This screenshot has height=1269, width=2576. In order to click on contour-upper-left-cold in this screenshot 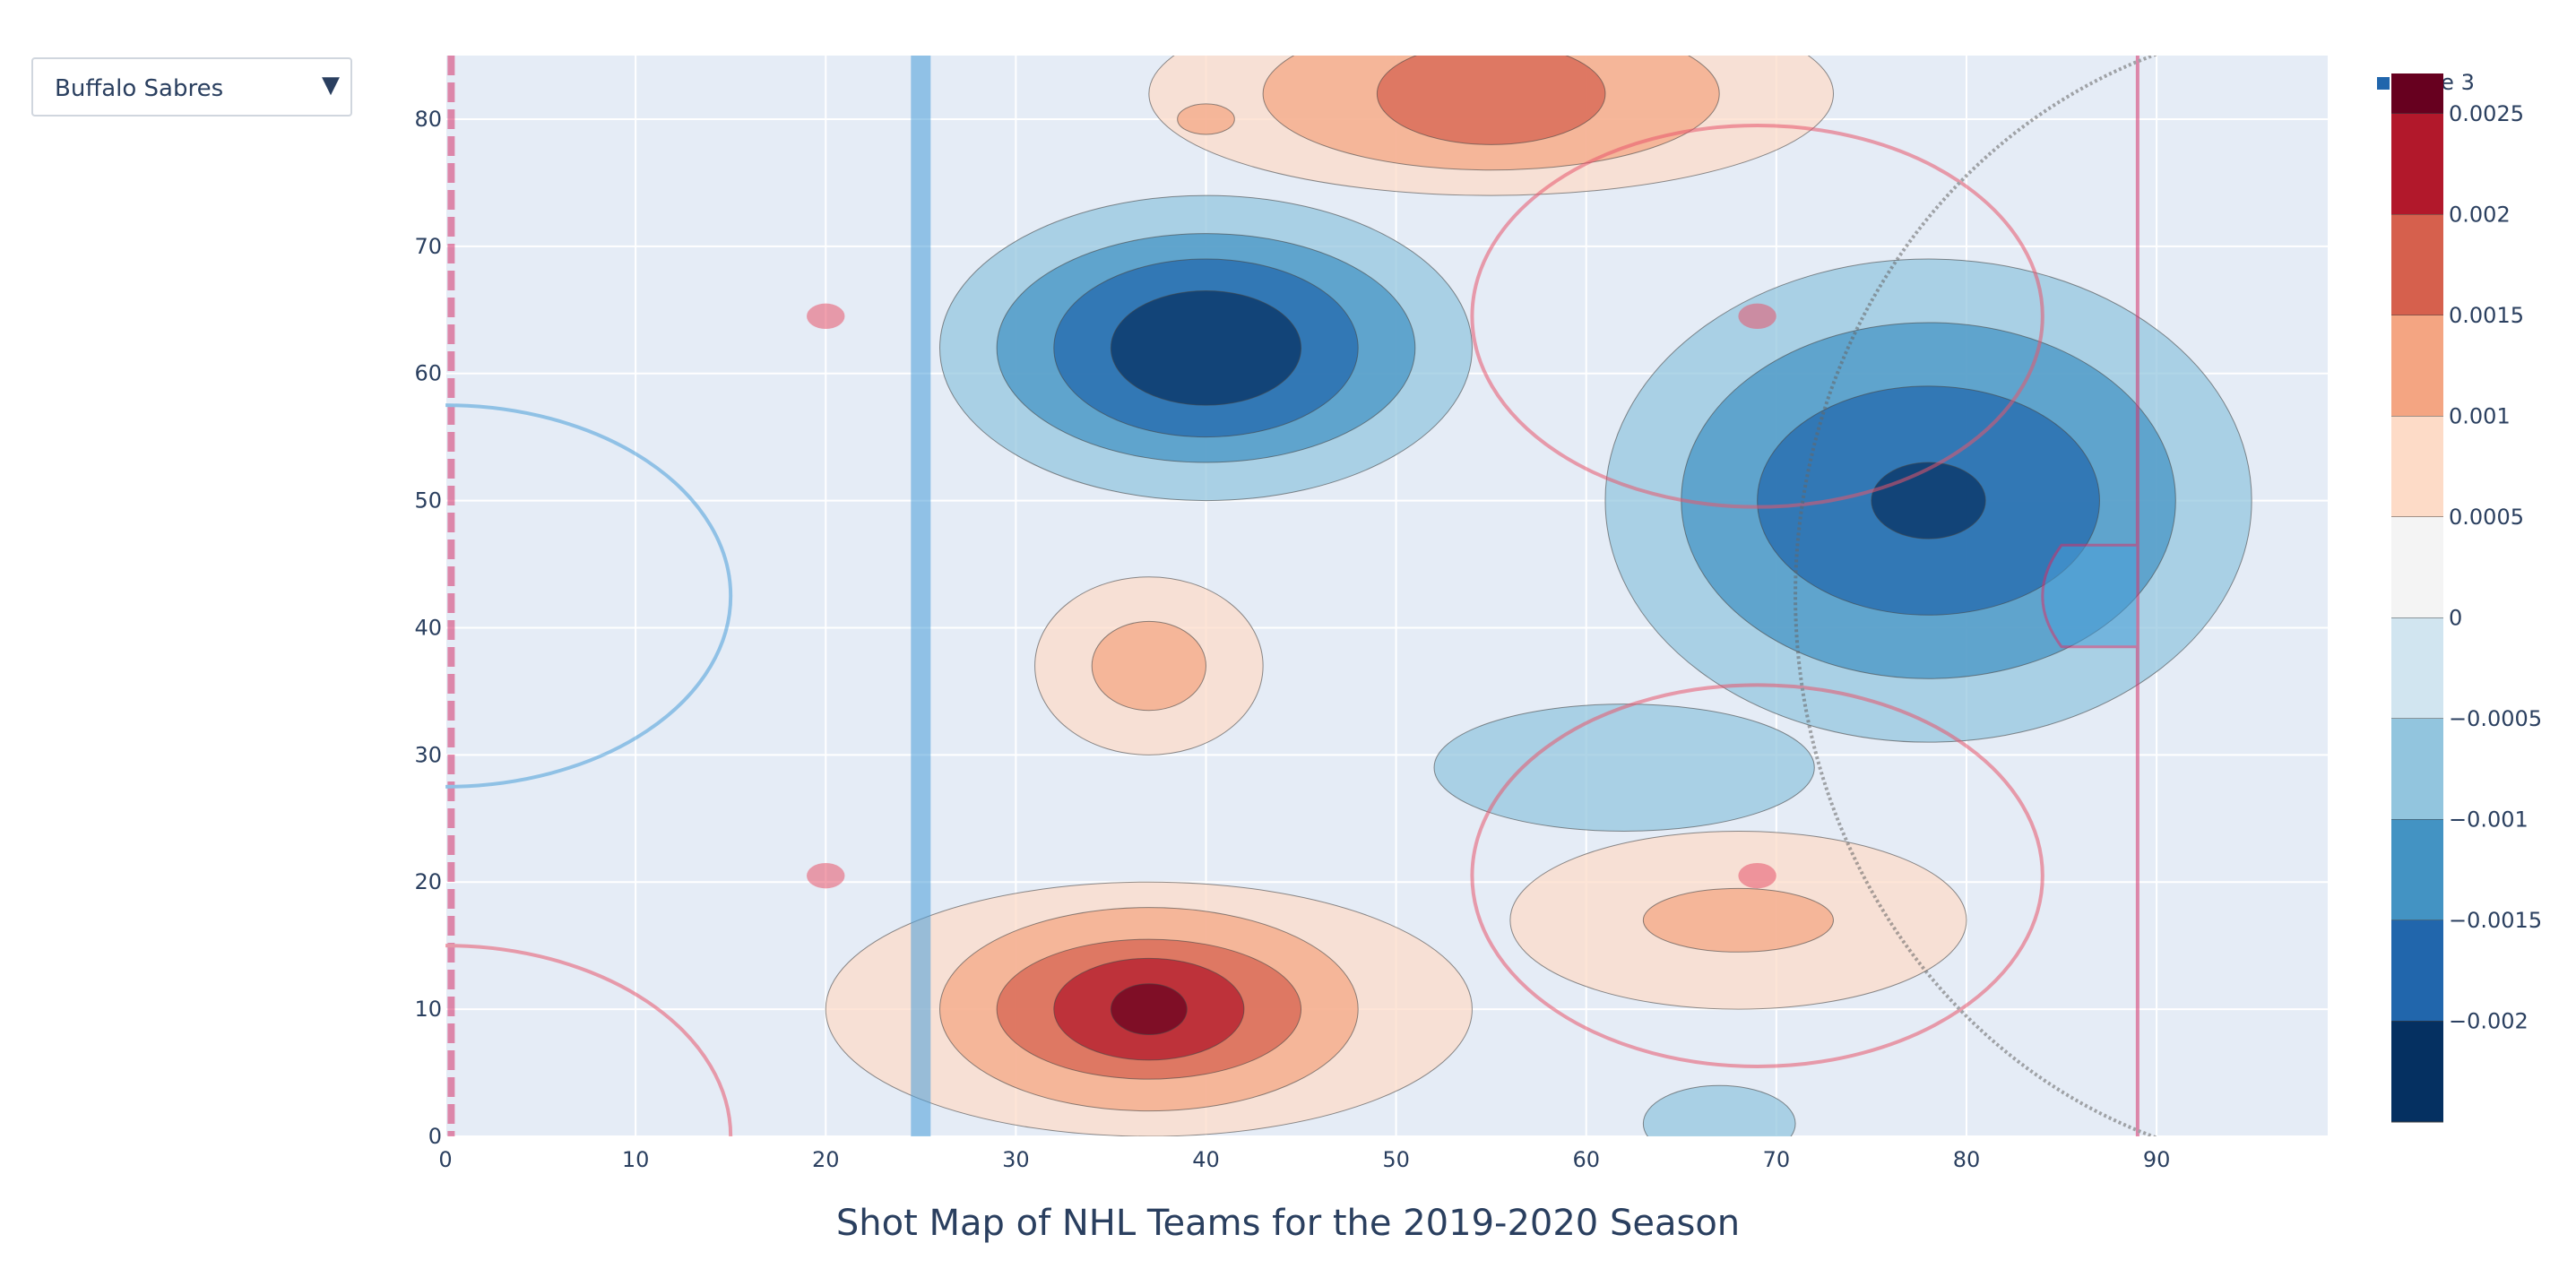, I will do `click(1206, 348)`.